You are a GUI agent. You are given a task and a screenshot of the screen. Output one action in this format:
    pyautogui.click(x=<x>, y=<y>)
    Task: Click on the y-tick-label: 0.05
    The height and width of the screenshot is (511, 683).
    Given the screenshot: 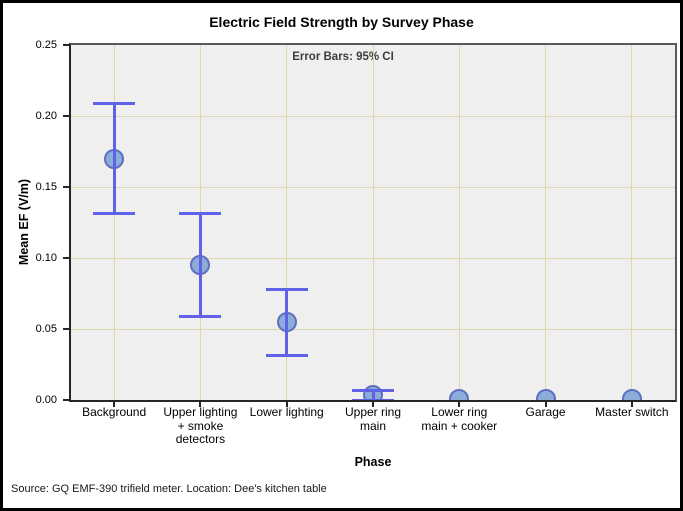 What is the action you would take?
    pyautogui.click(x=46, y=329)
    